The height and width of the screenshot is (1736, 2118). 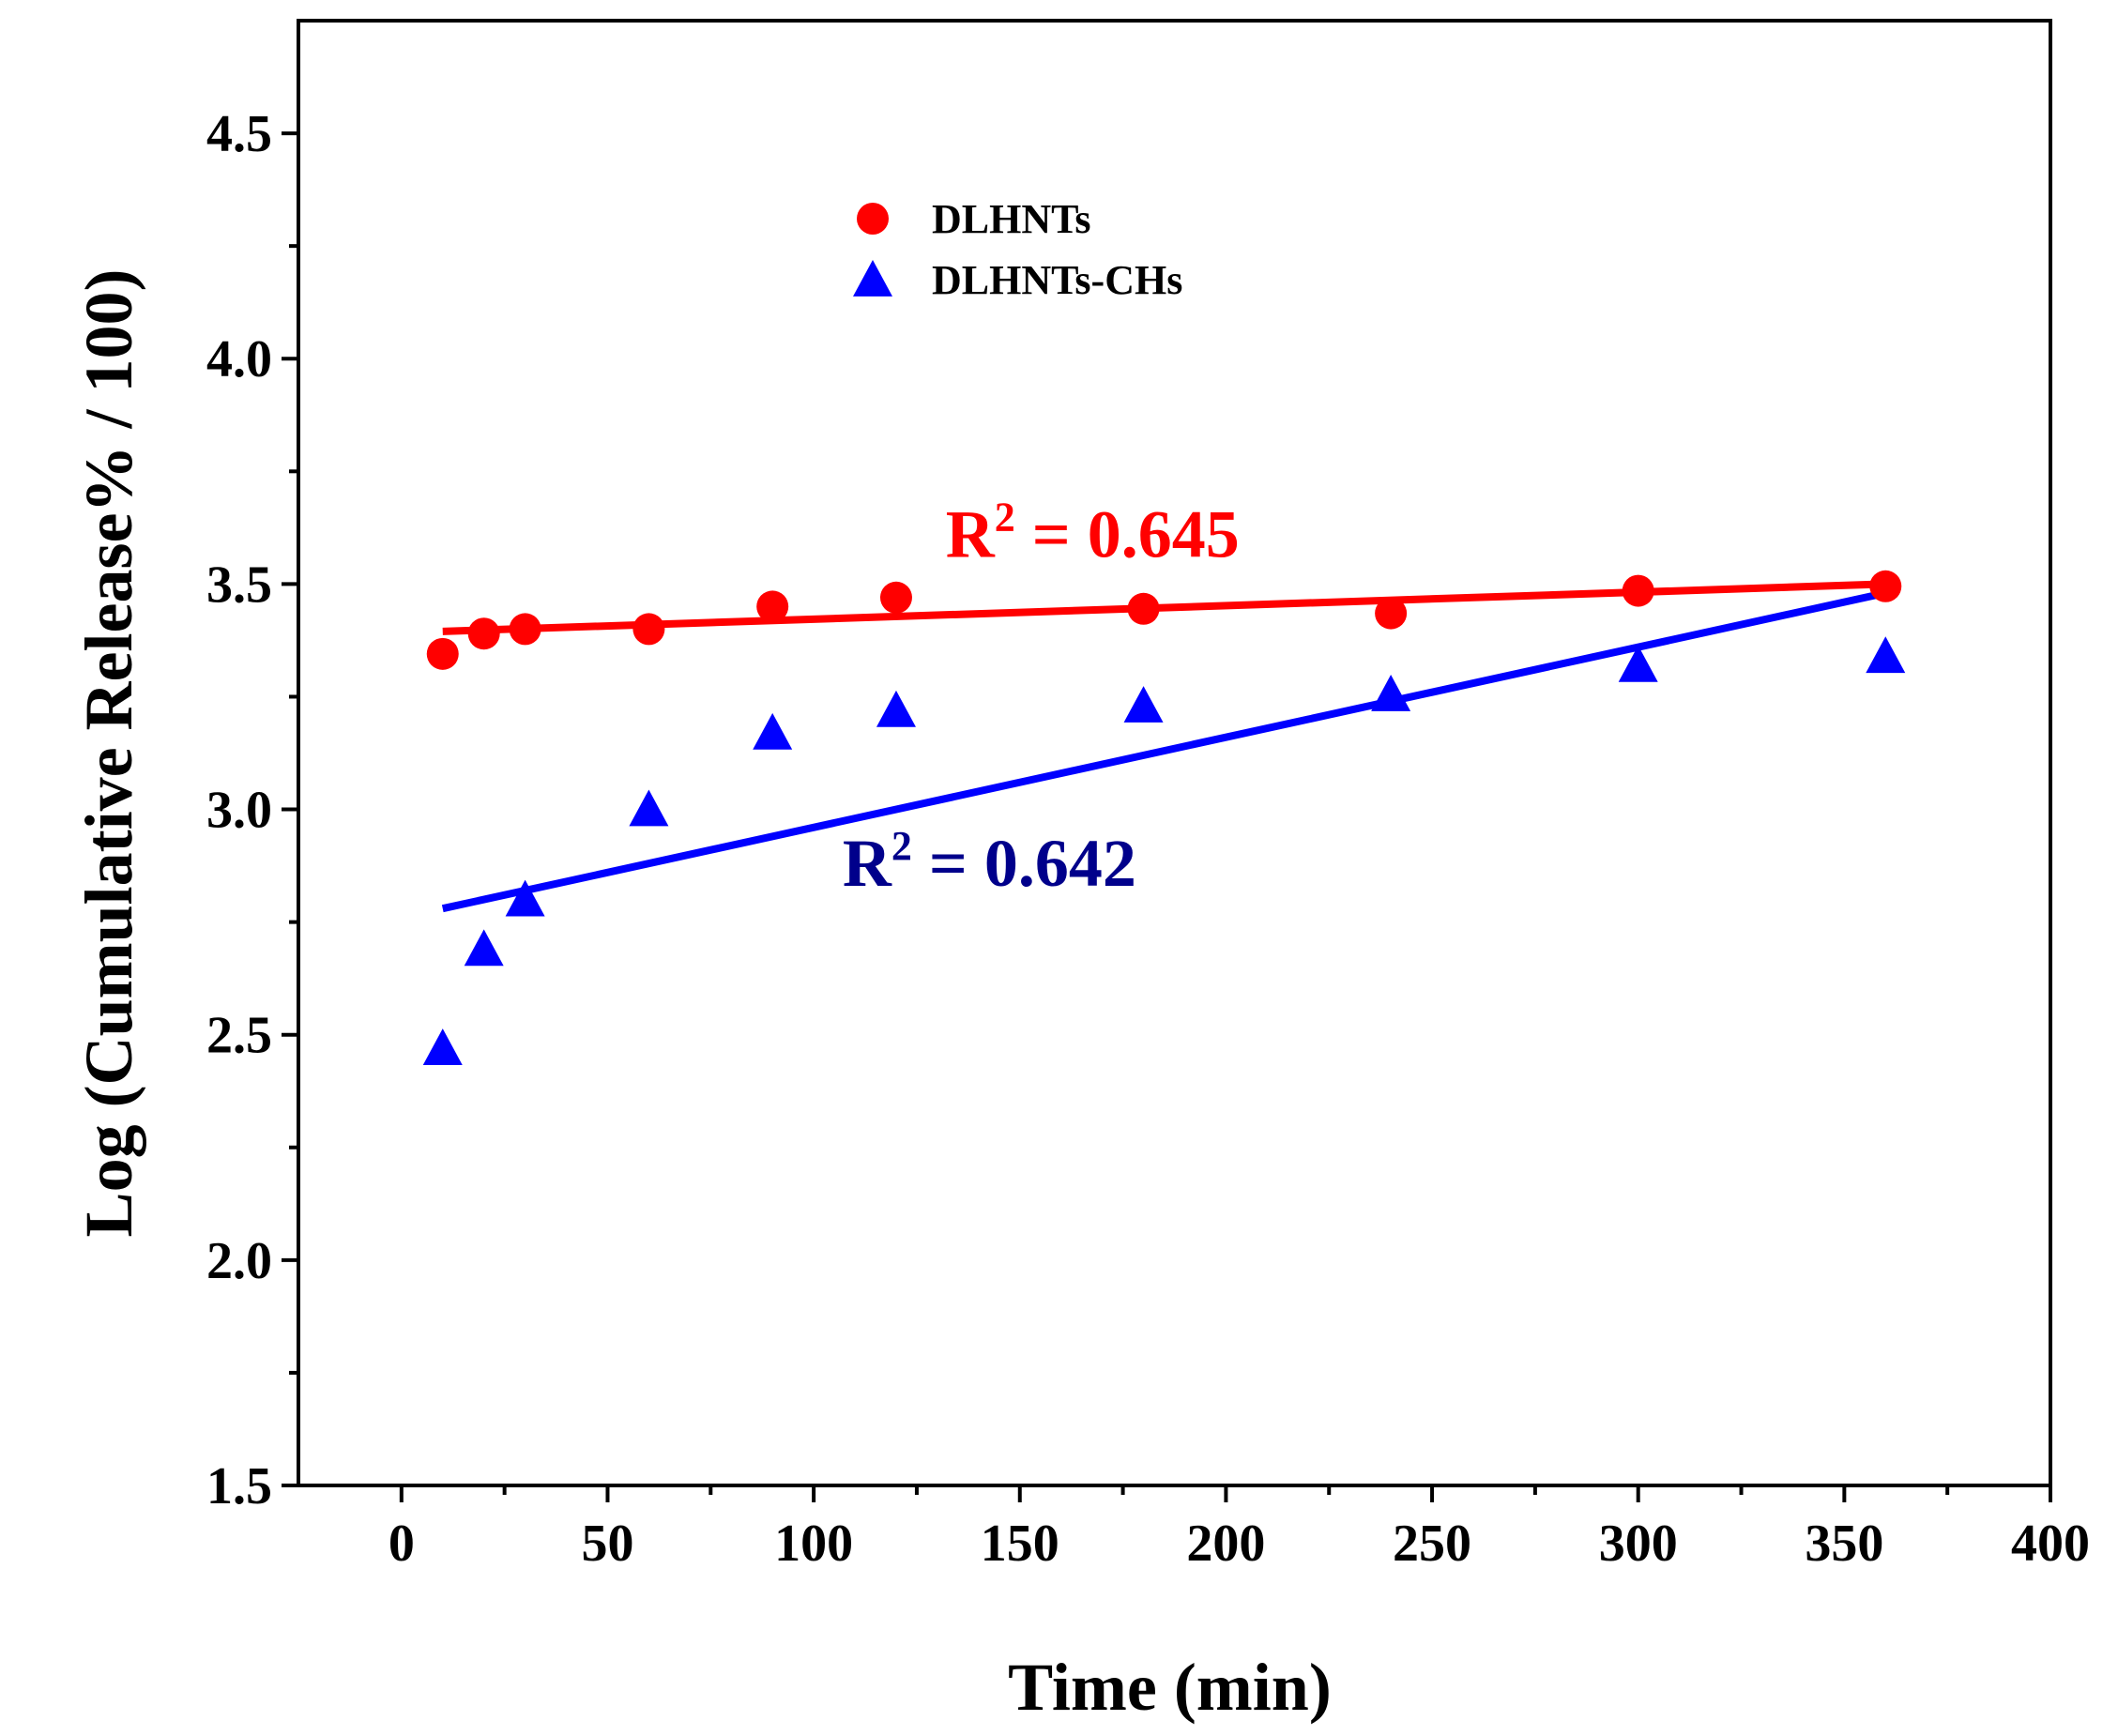 I want to click on x-tick-label: 0, so click(x=402, y=1544).